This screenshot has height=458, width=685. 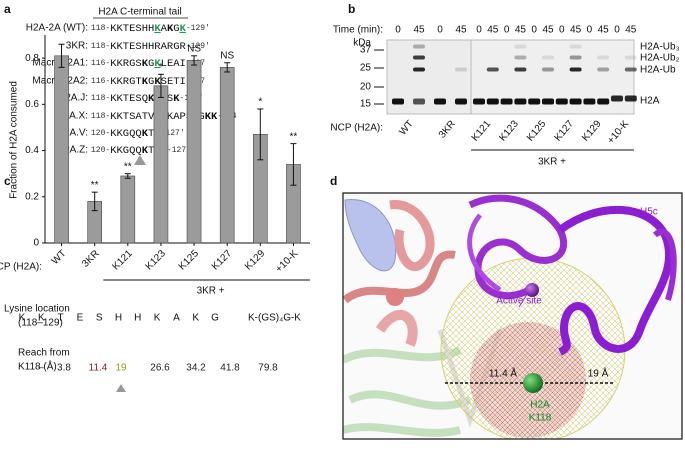 What do you see at coordinates (100, 63) in the screenshot?
I see `sequence-segment: 116-` at bounding box center [100, 63].